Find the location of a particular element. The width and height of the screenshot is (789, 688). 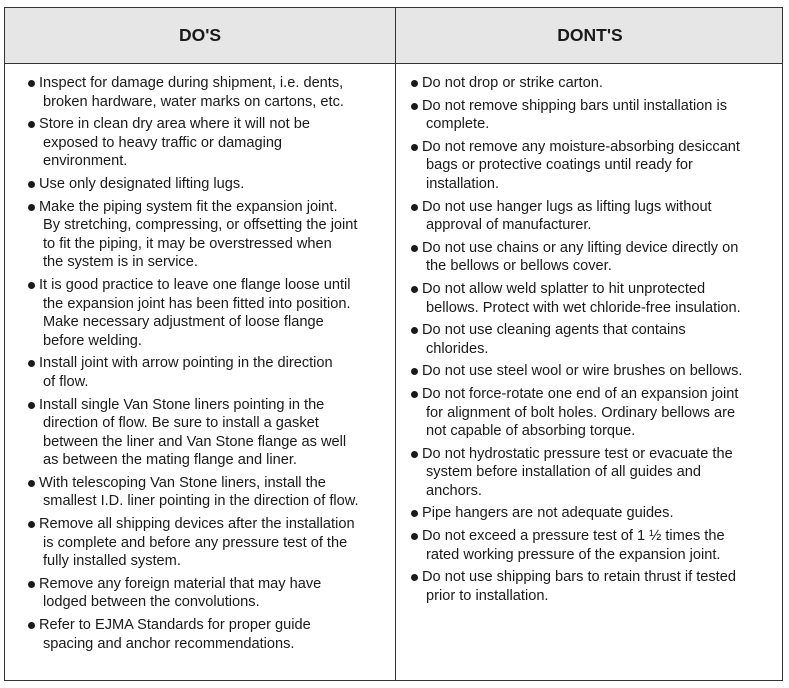

donts-list-item: Do not drop or strike carton. is located at coordinates (575, 83).